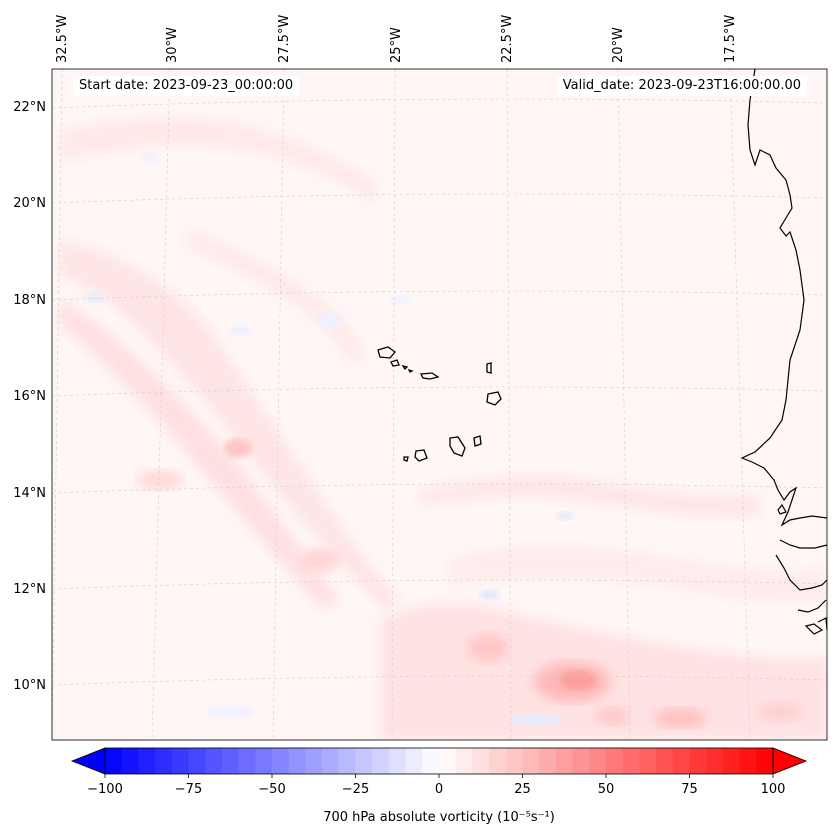  Describe the element at coordinates (29, 300) in the screenshot. I see `lat-label: 18°N` at that location.